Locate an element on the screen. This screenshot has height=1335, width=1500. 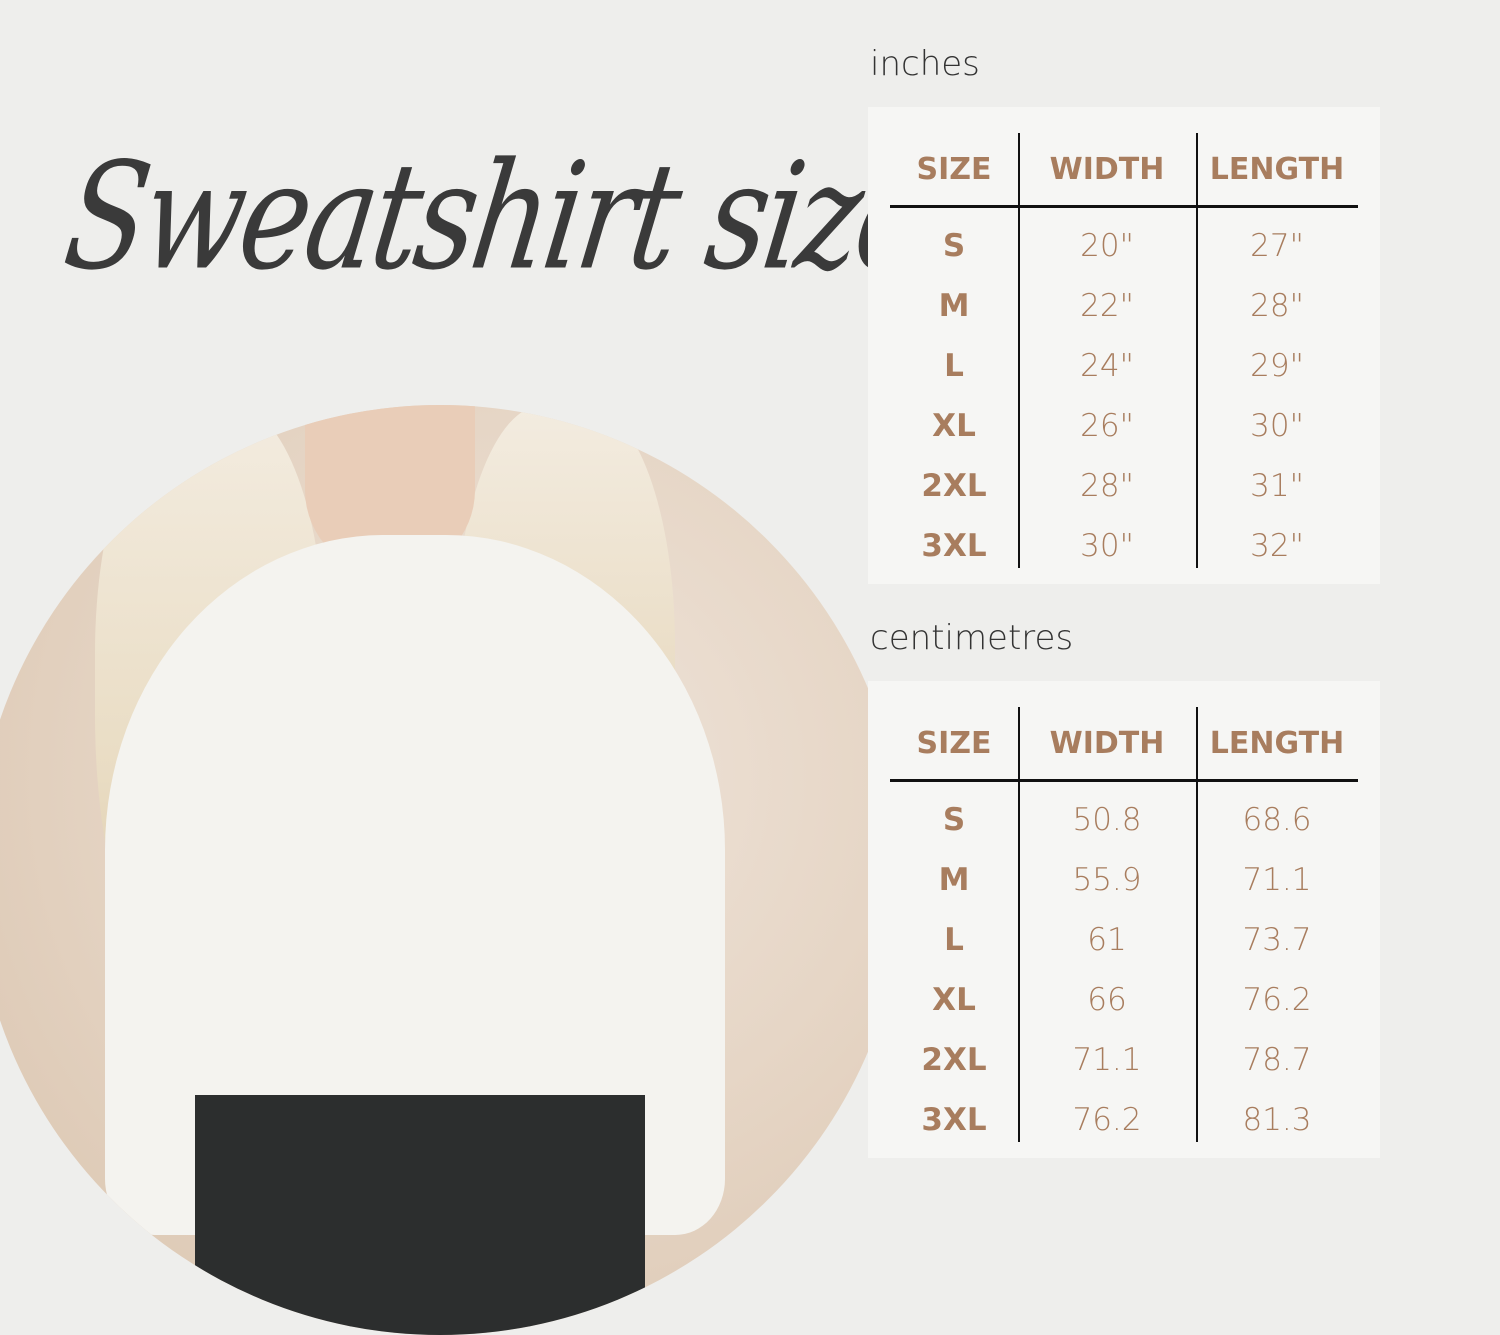
table-cell: 20" is located at coordinates (1107, 246).